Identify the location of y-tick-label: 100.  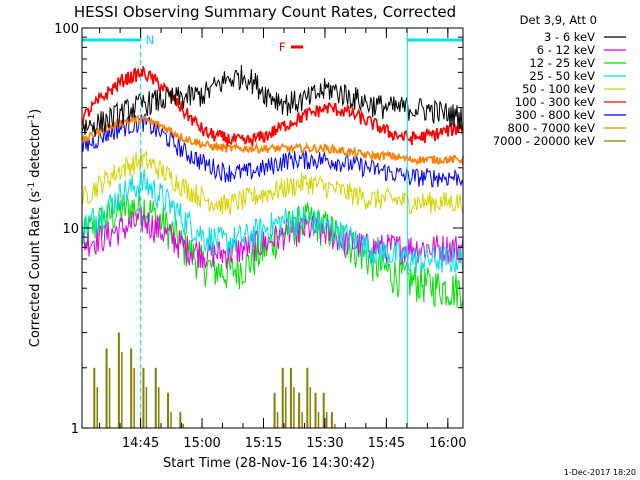
(66, 29).